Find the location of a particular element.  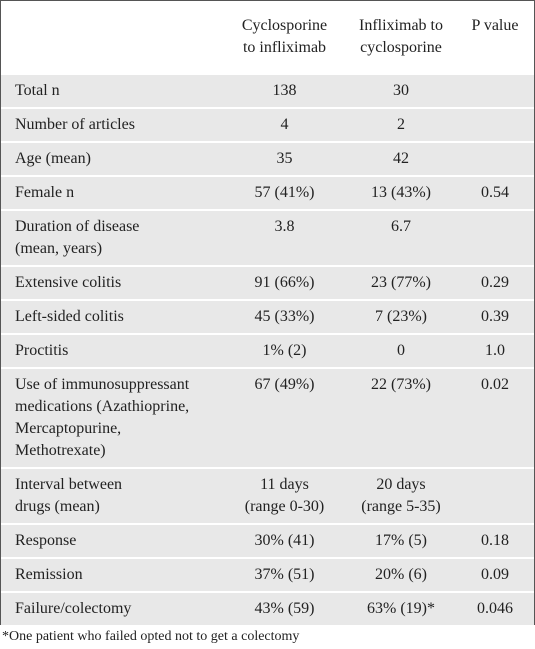

table-cell: 2 is located at coordinates (401, 124).